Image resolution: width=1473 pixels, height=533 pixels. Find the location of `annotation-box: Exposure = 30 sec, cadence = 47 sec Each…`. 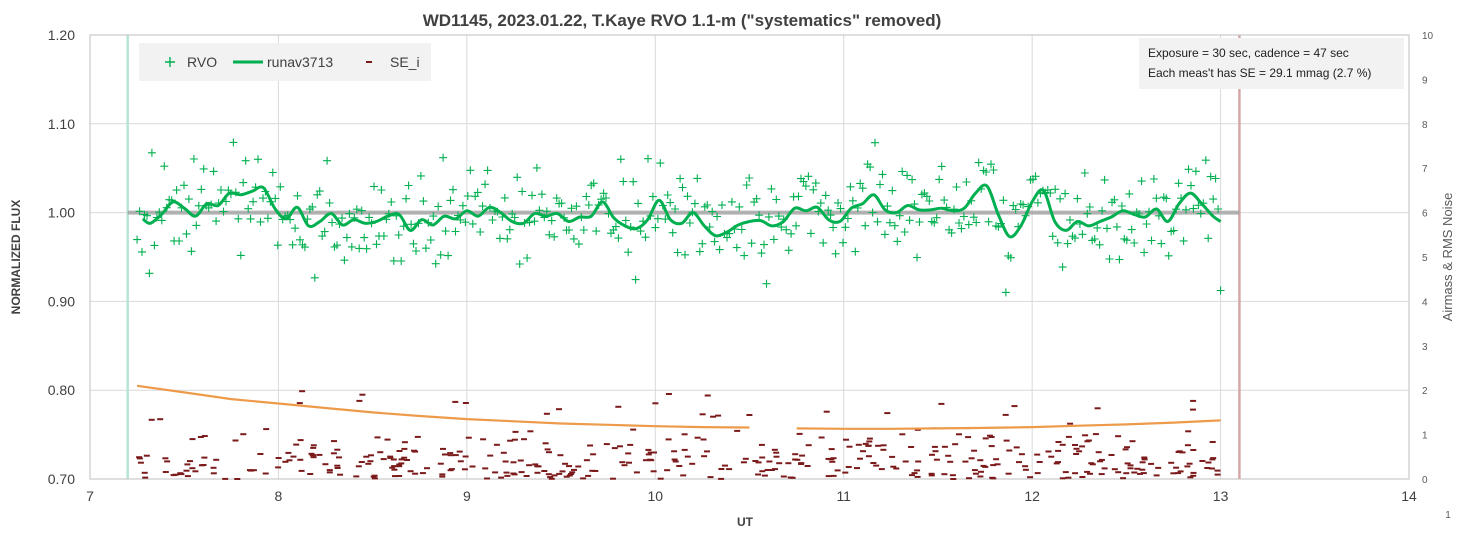

annotation-box: Exposure = 30 sec, cadence = 47 sec Each… is located at coordinates (1271, 63).